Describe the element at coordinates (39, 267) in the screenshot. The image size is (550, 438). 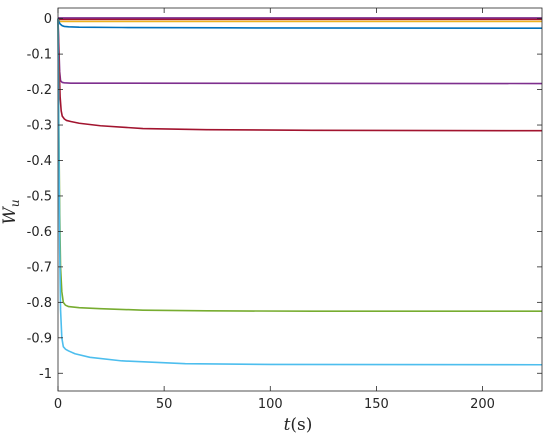
I see `y-tick-label-7: -0.7` at that location.